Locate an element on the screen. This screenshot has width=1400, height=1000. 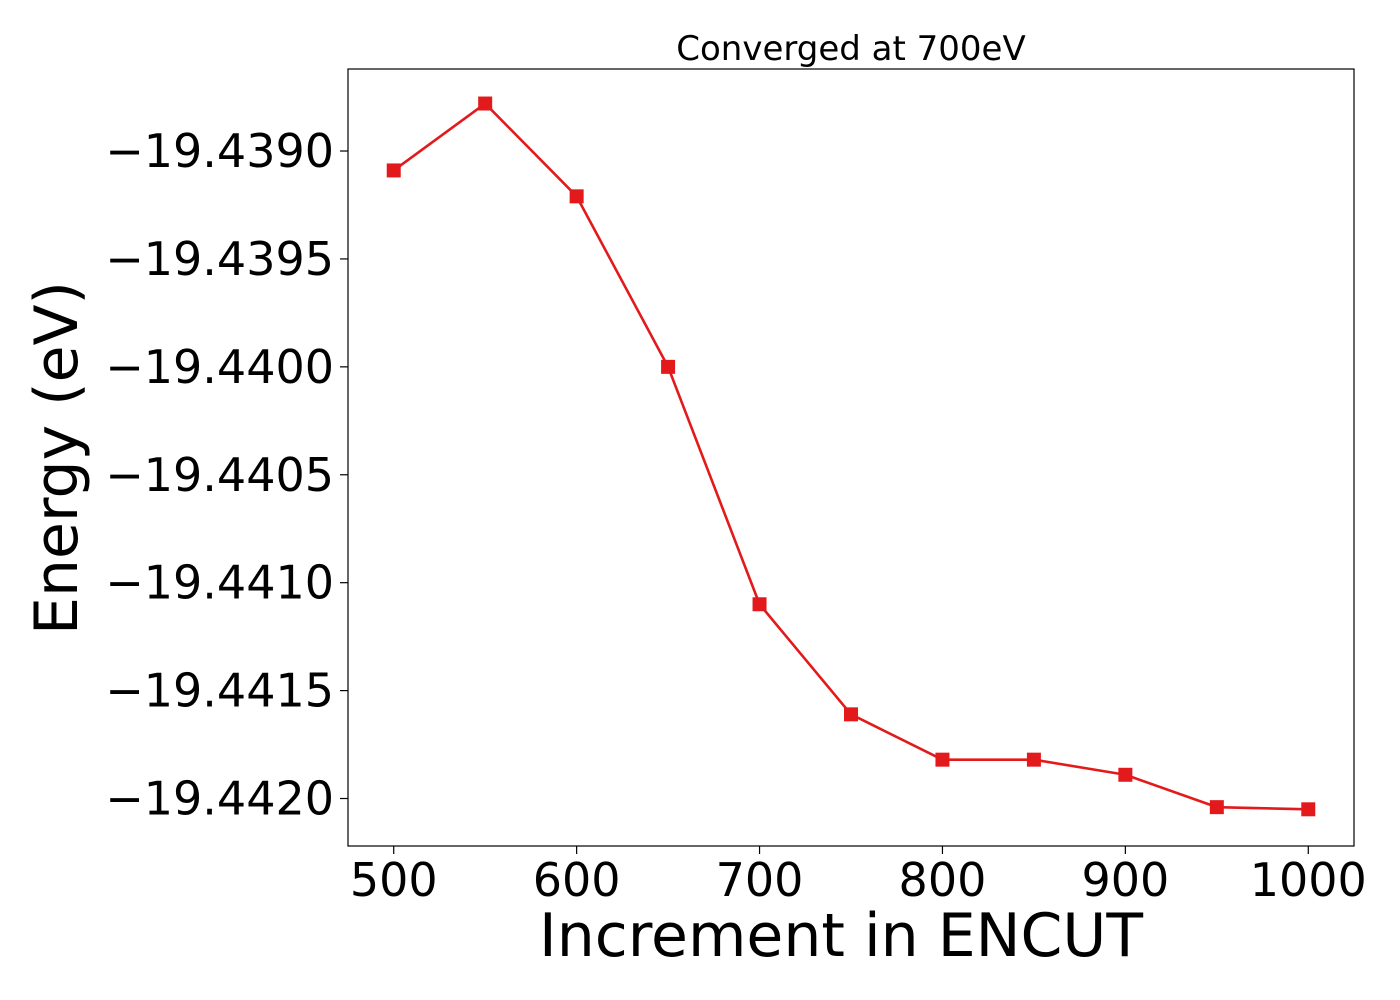
y-tick-label: −19.4395 is located at coordinates (219, 259).